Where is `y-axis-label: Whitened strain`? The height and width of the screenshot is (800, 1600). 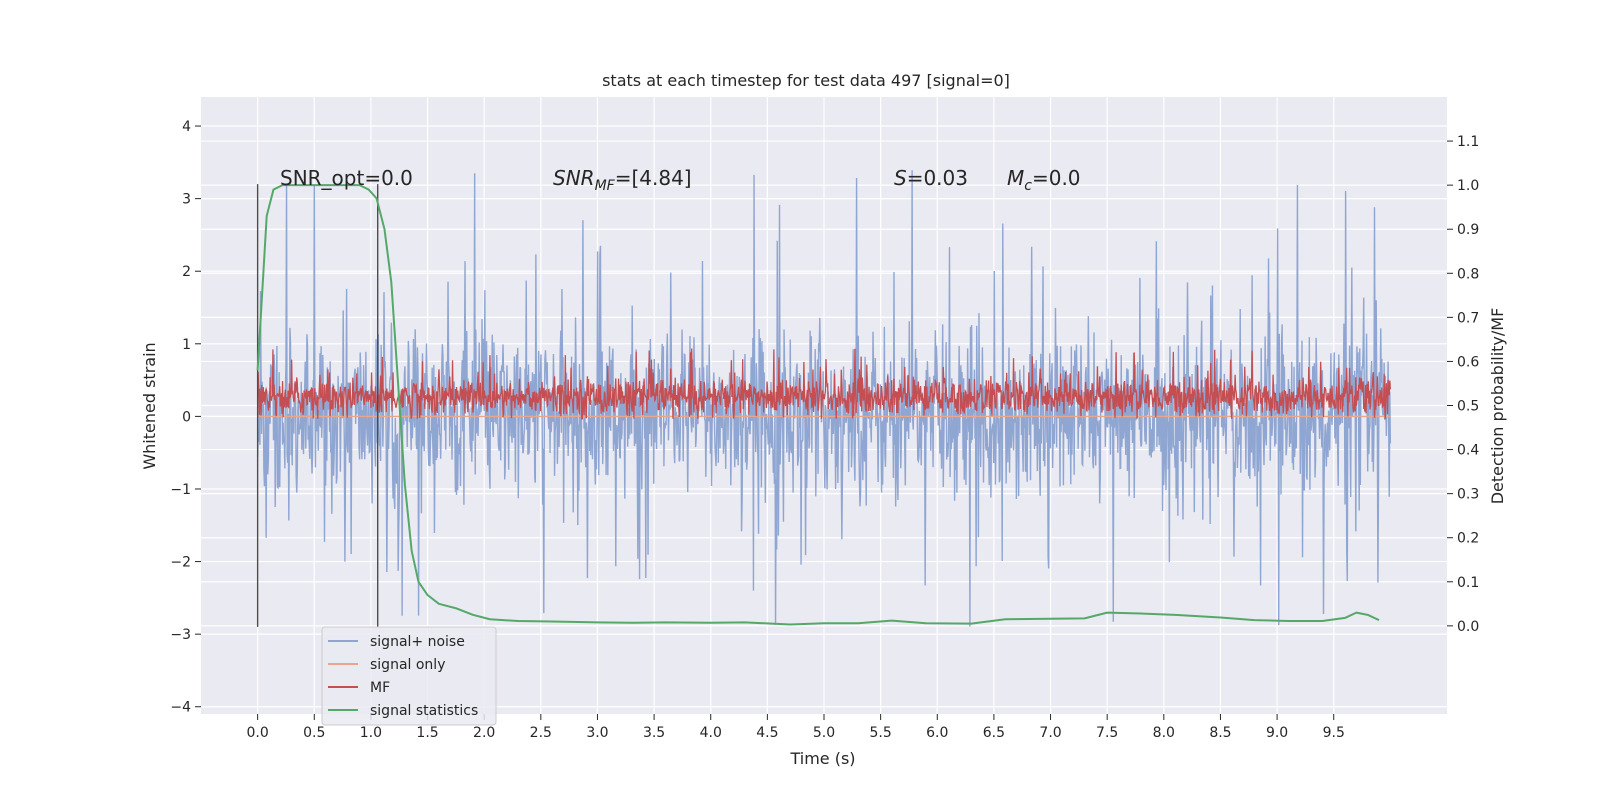
y-axis-label: Whitened strain is located at coordinates (149, 405).